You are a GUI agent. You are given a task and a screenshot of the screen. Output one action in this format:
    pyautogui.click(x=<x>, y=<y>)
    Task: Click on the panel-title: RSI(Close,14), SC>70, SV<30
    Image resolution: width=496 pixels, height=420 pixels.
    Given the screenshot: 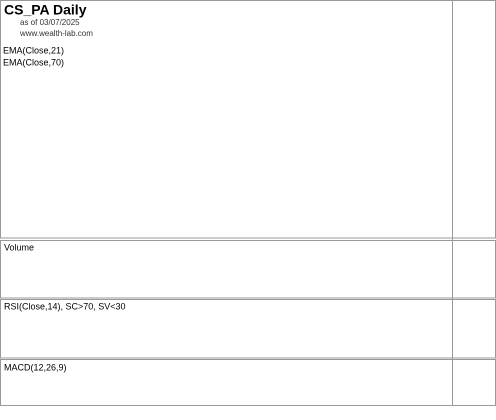 What is the action you would take?
    pyautogui.click(x=65, y=306)
    